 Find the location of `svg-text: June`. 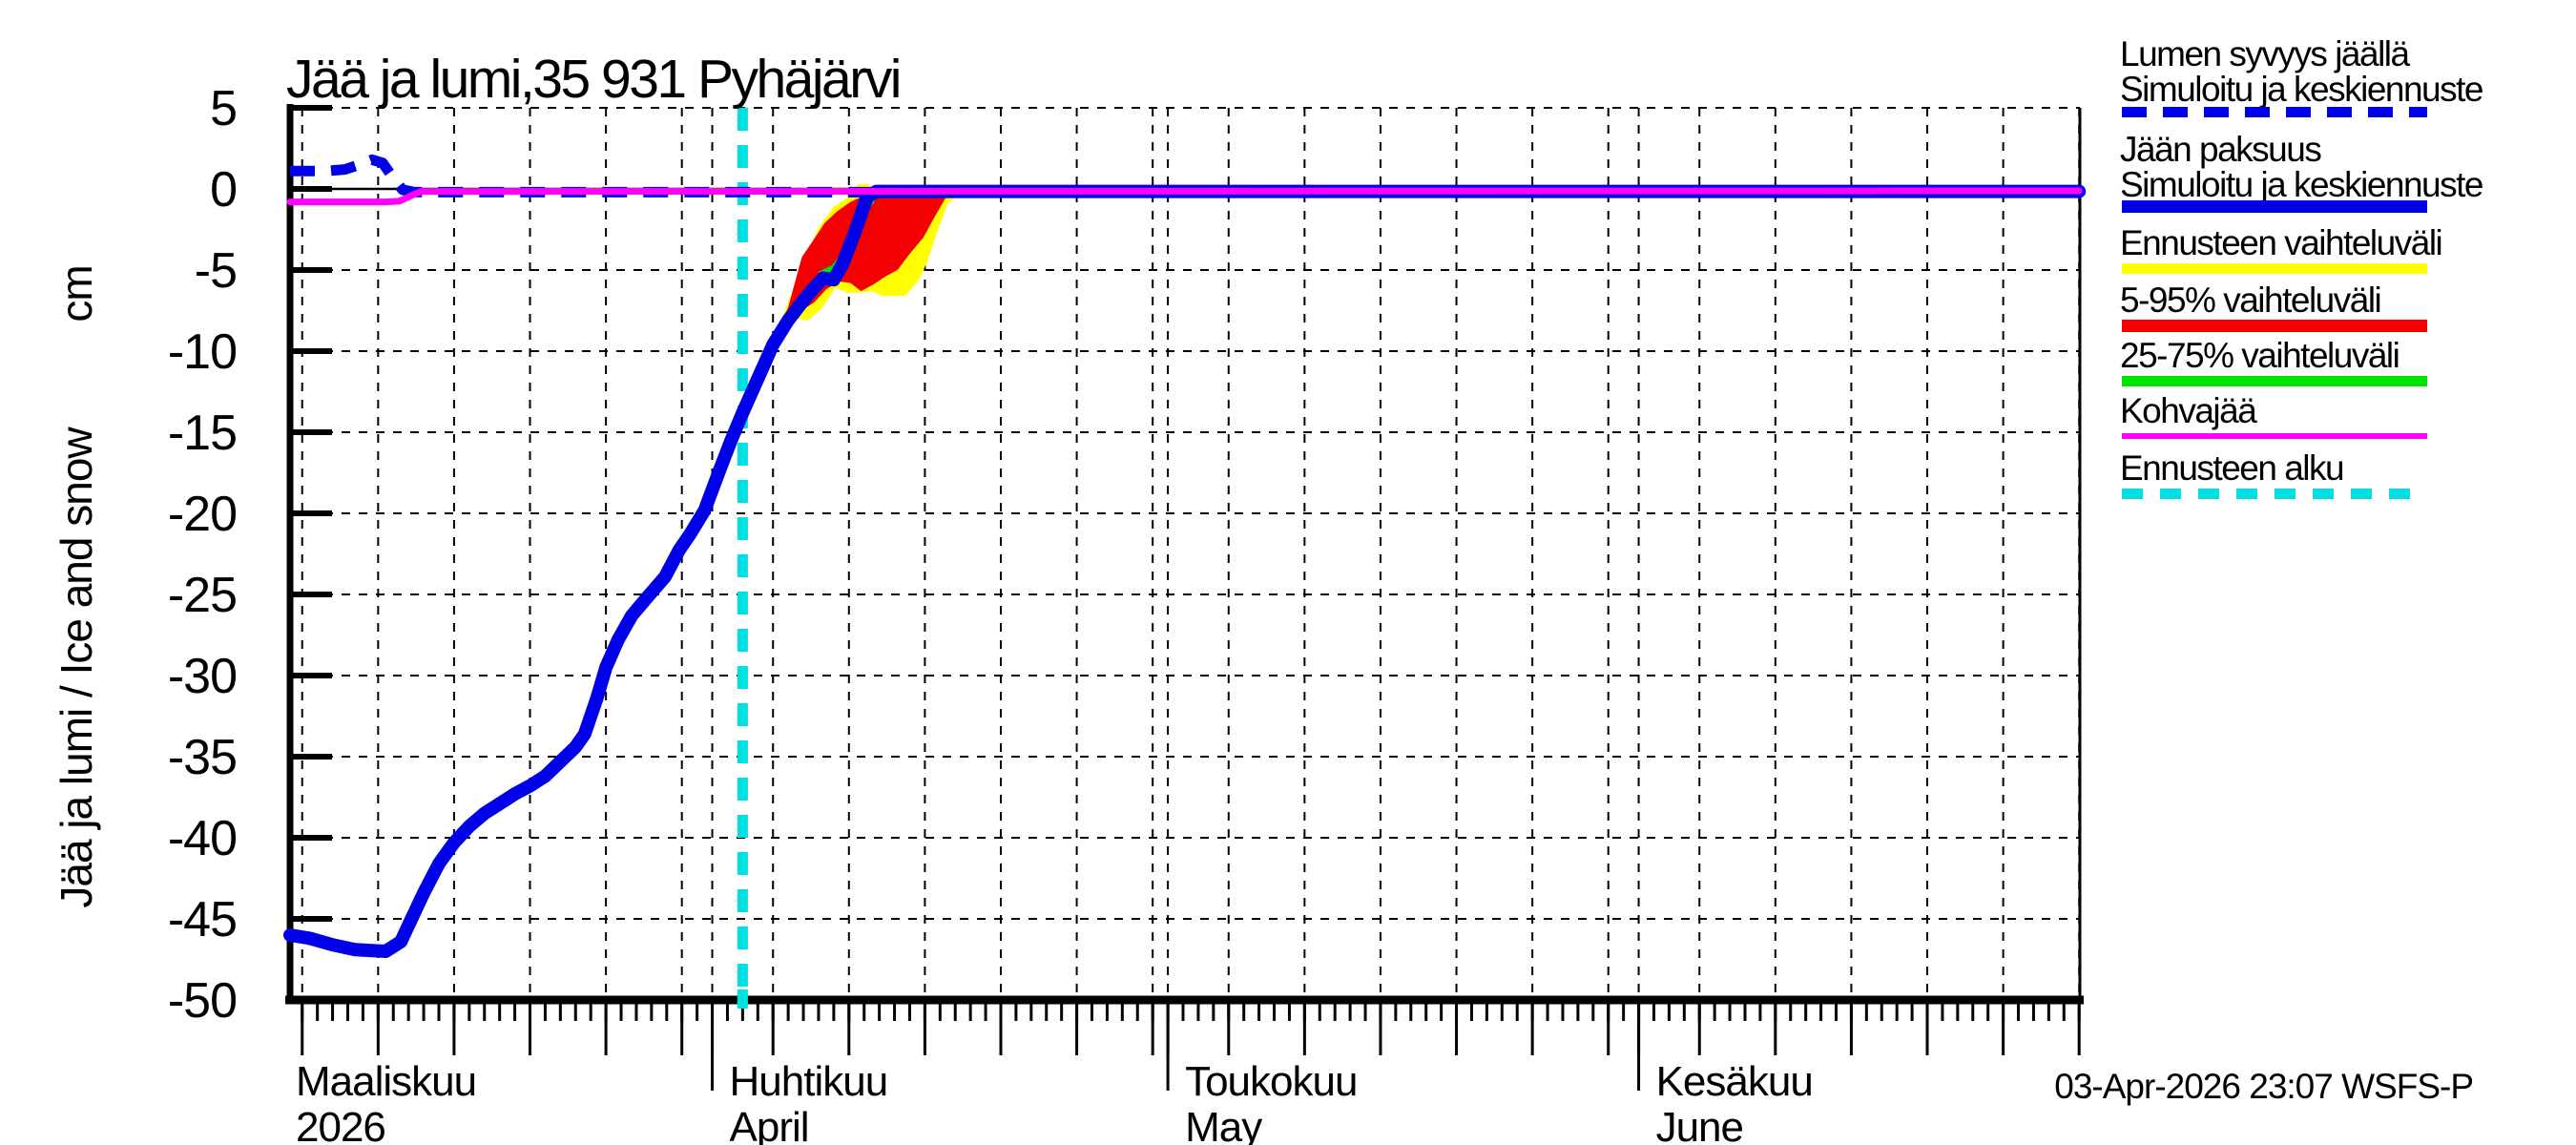

svg-text: June is located at coordinates (1699, 1125).